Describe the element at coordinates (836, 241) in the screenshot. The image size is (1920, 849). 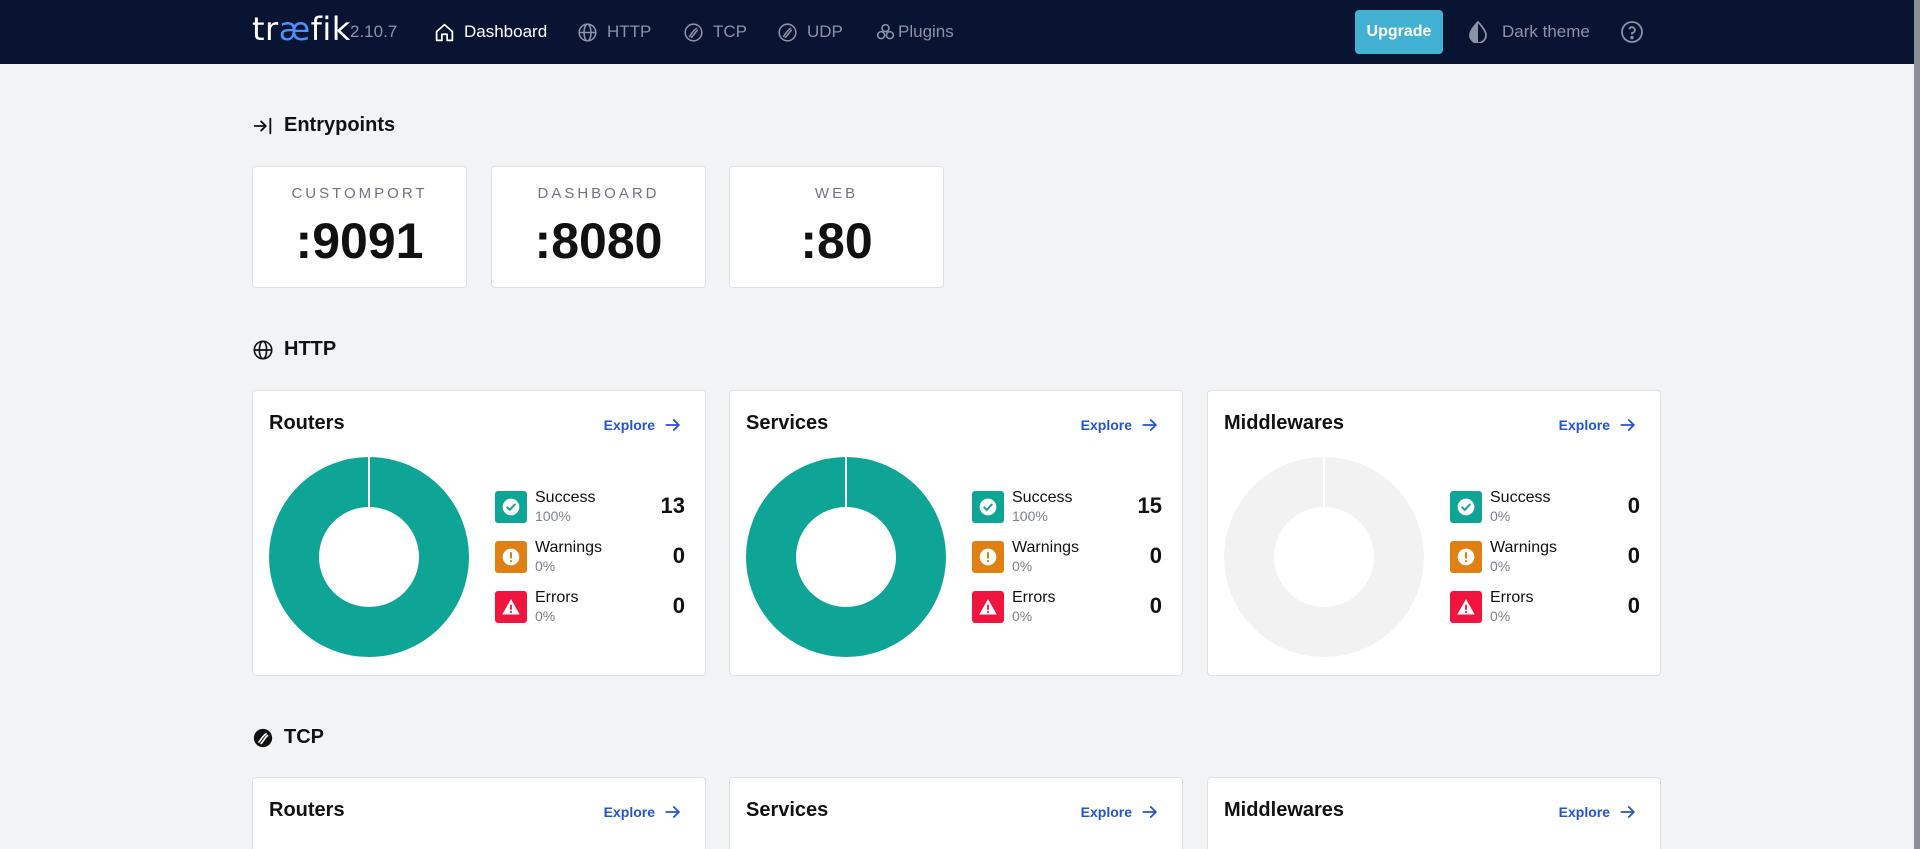
I see `entrypoint-port: :80` at that location.